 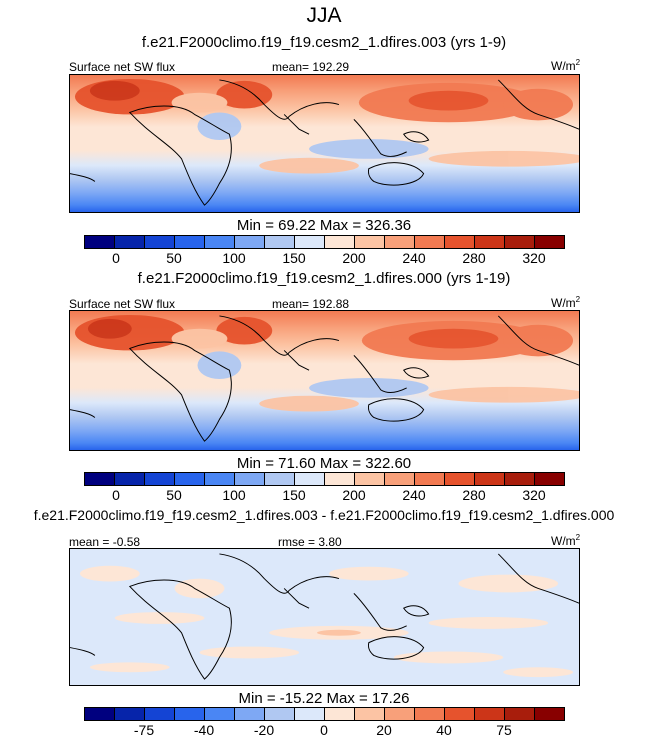 I want to click on panel2-colorbar-tick: 280, so click(x=474, y=495).